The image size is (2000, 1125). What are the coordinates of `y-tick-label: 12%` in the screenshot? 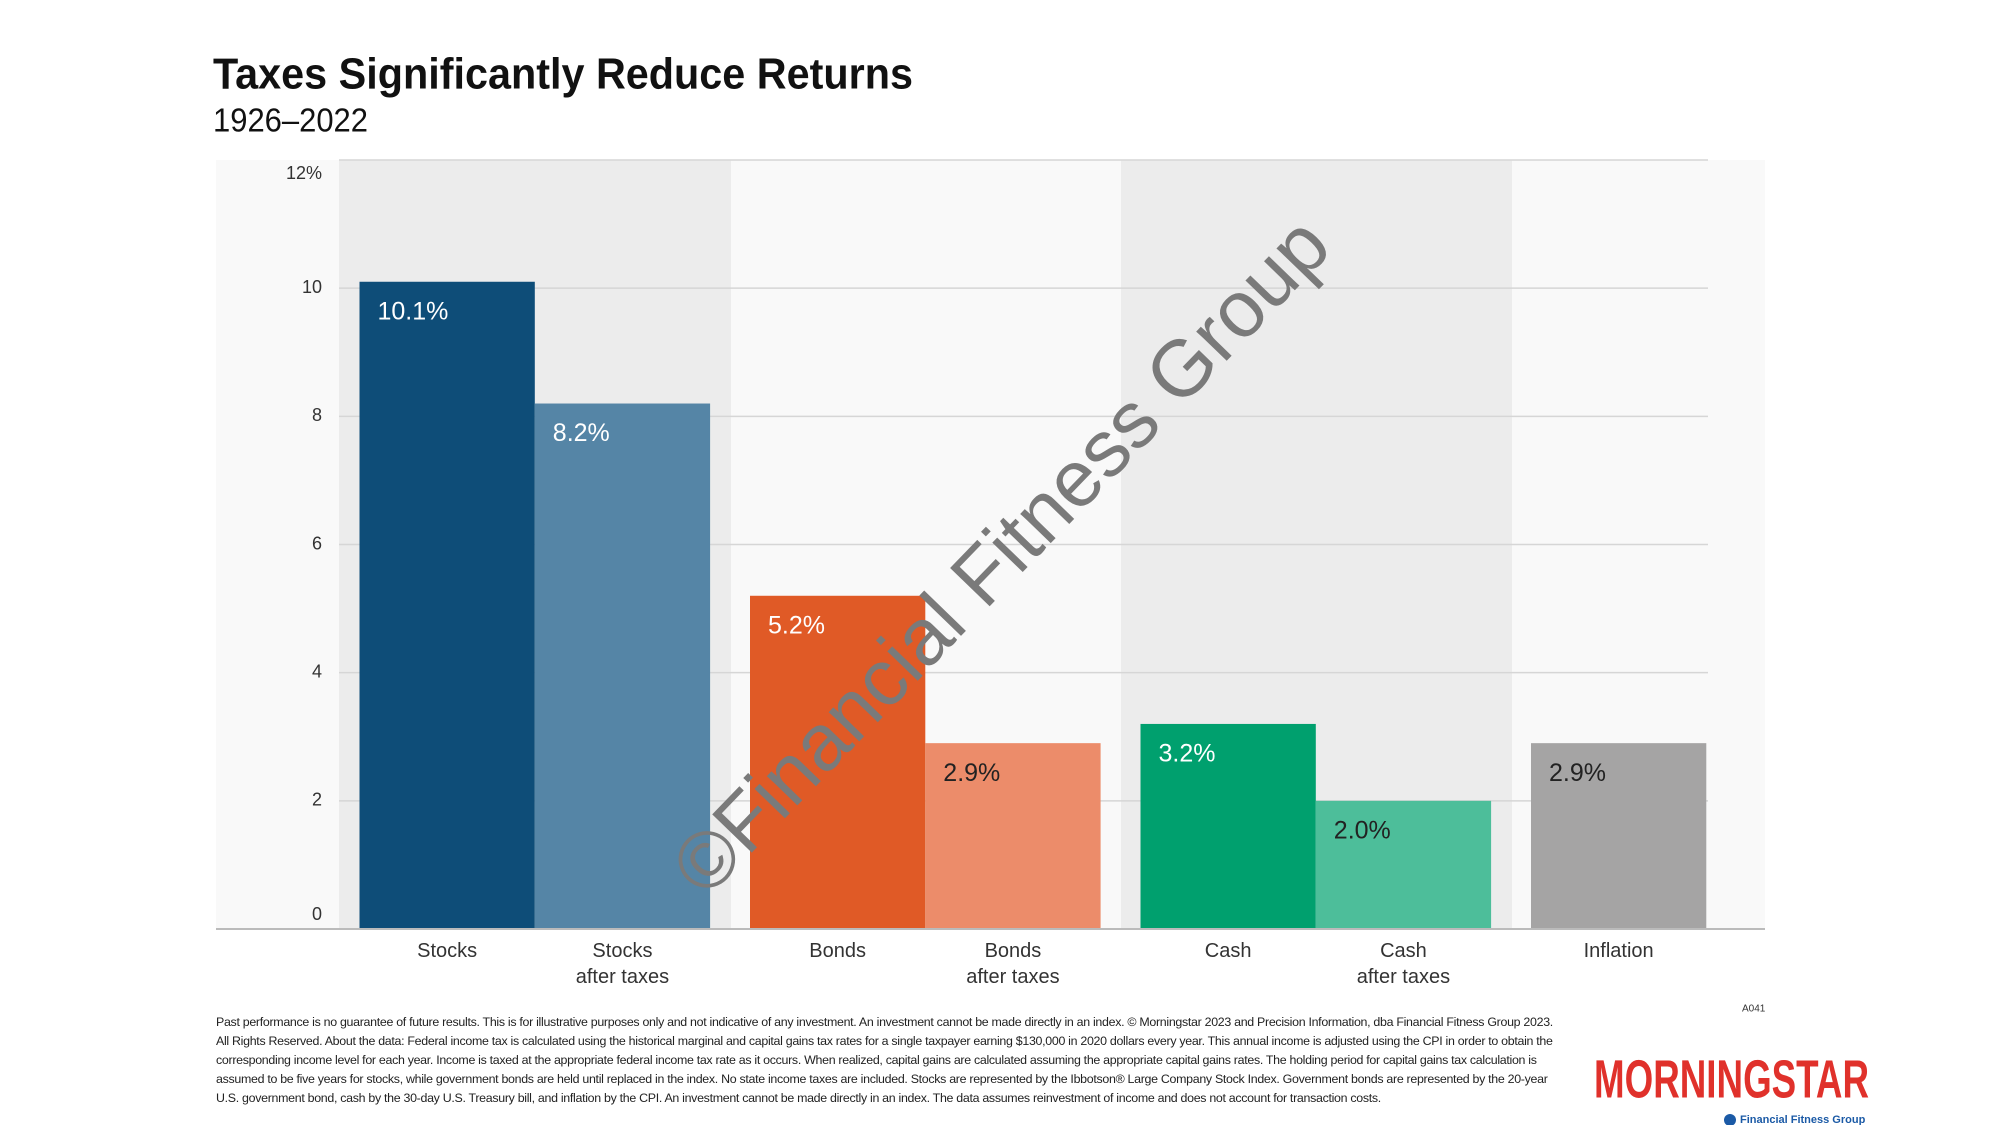 It's located at (304, 173).